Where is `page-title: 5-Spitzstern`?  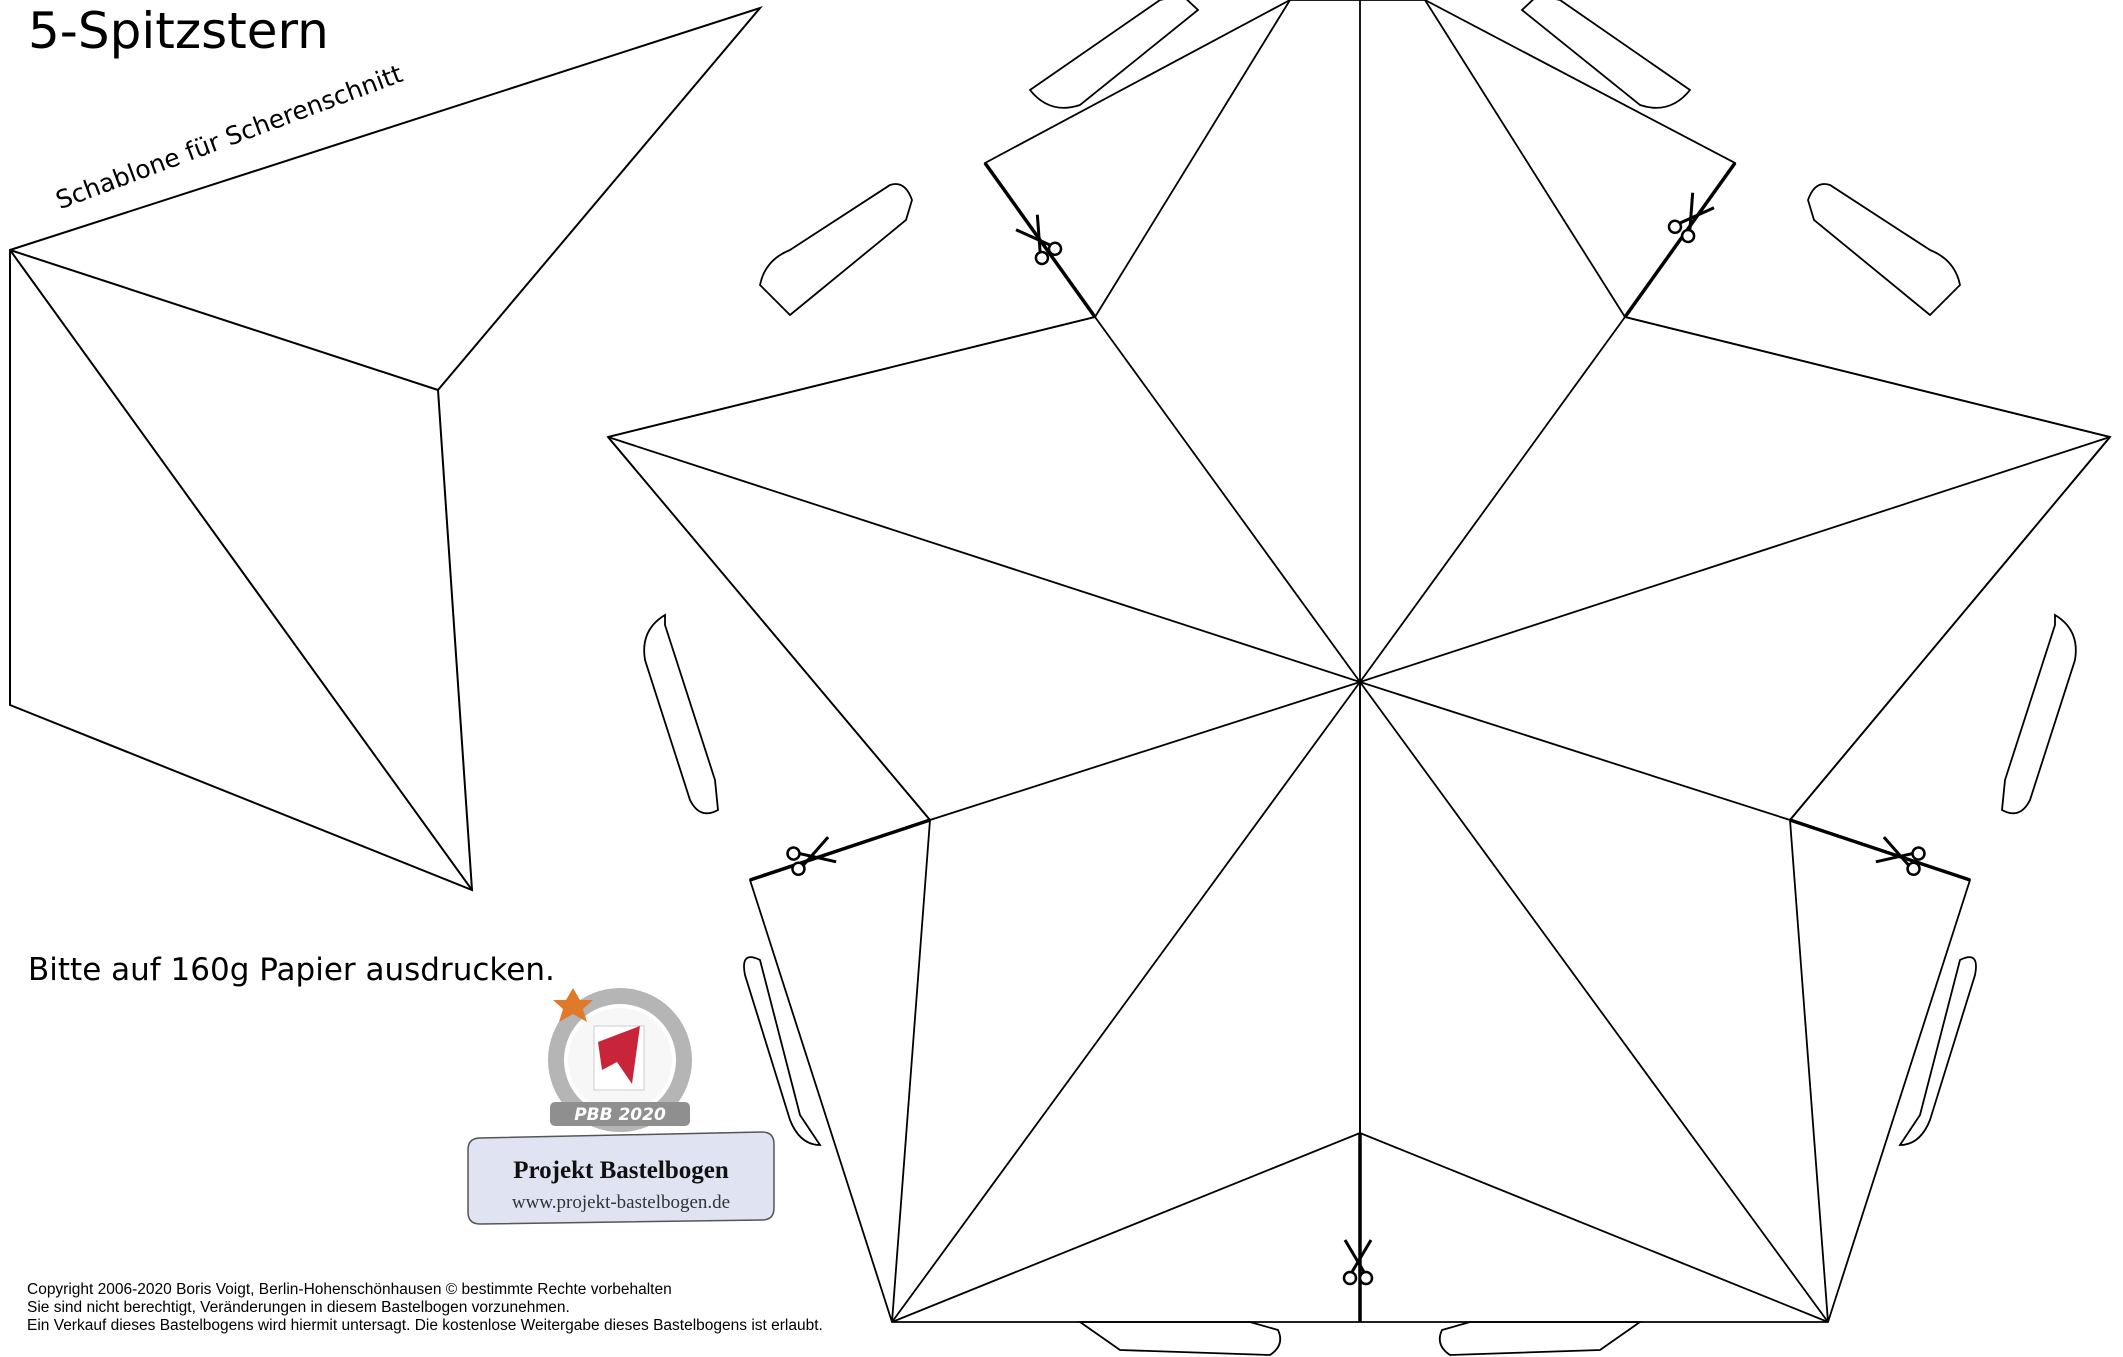
page-title: 5-Spitzstern is located at coordinates (178, 31).